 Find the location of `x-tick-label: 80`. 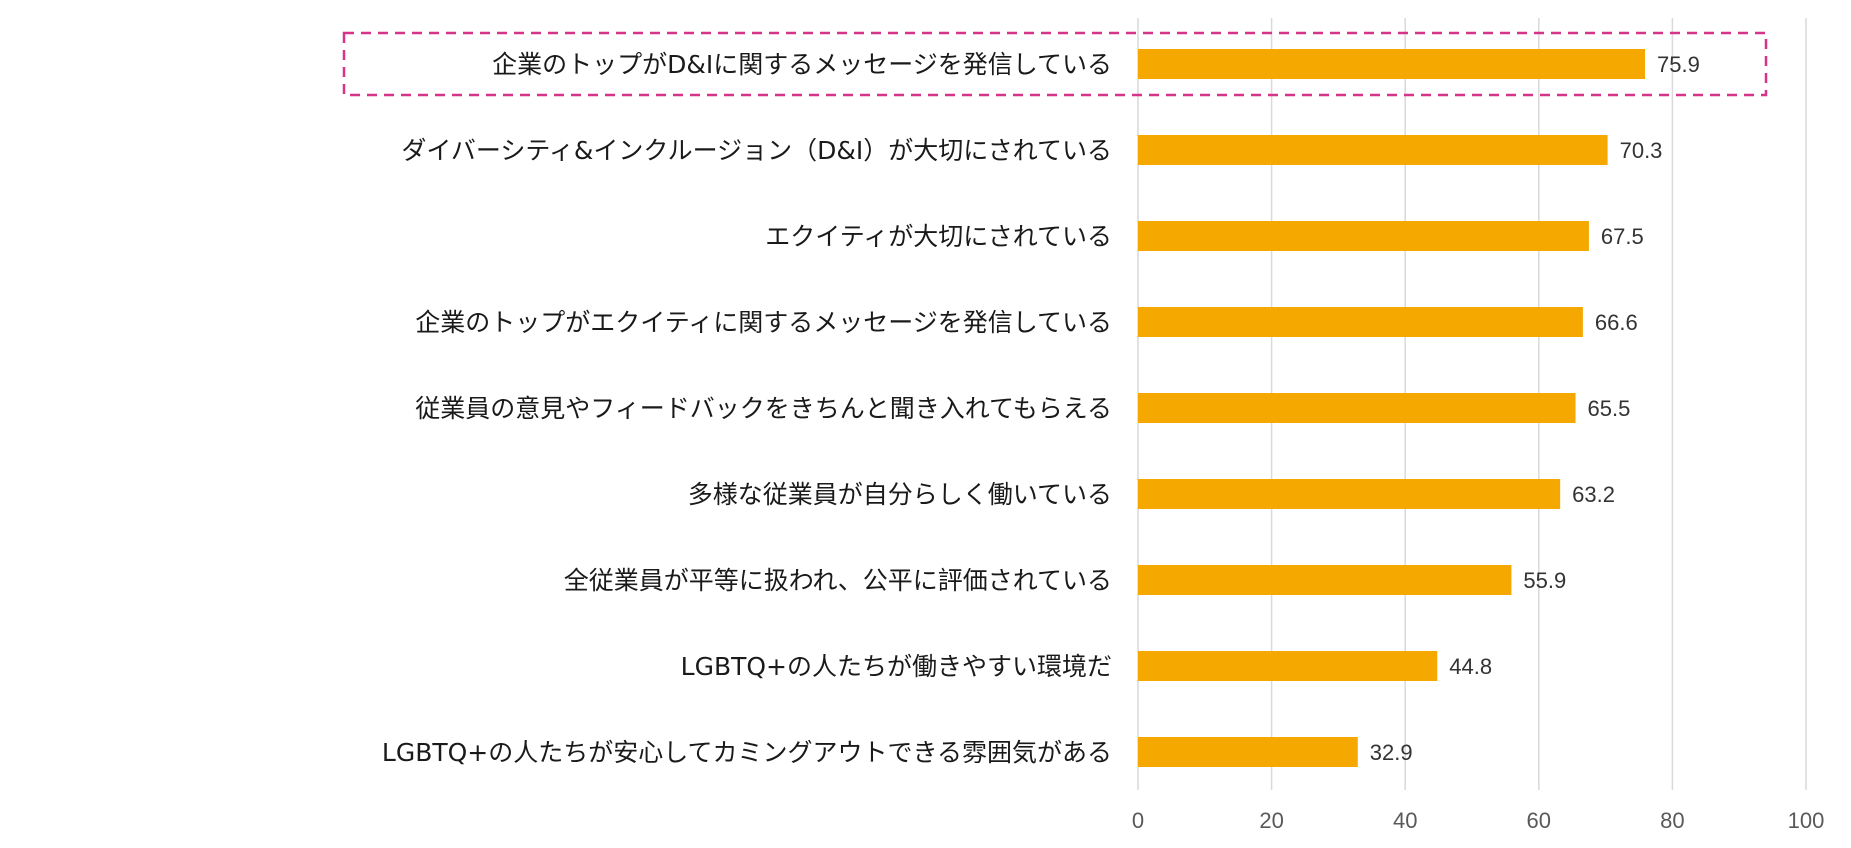

x-tick-label: 80 is located at coordinates (1672, 820).